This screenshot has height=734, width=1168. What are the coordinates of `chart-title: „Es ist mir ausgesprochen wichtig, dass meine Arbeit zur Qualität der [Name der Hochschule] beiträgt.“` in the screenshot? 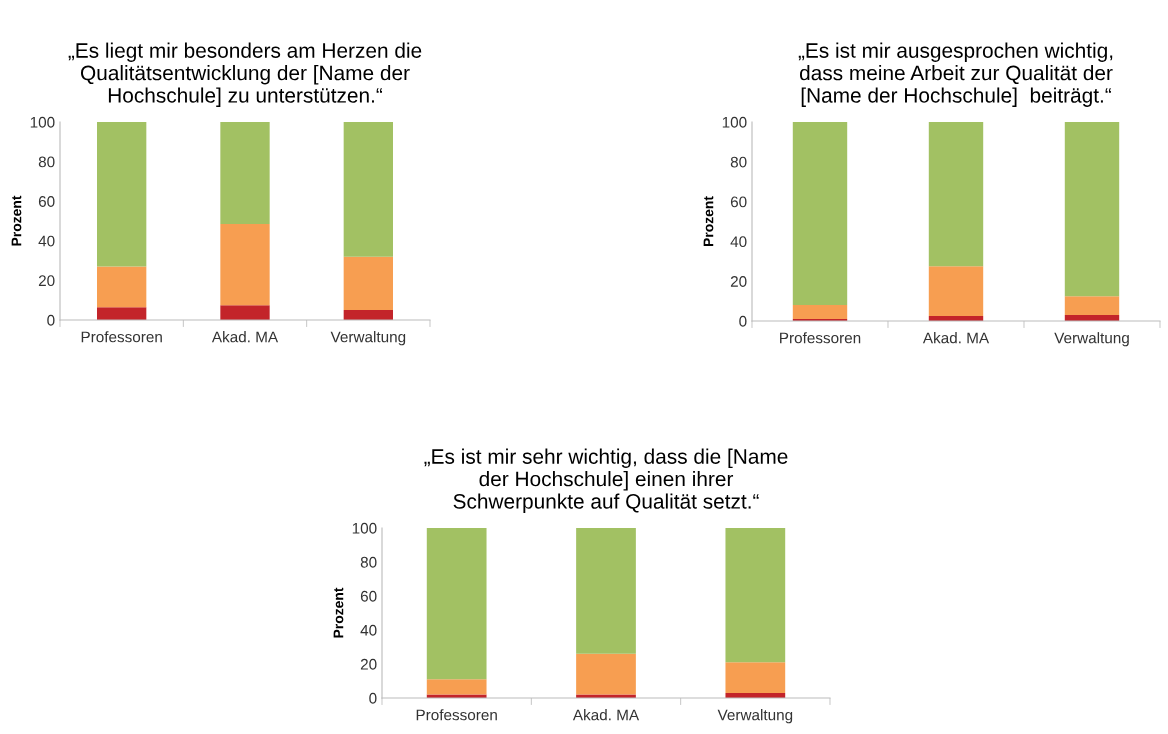 It's located at (955, 74).